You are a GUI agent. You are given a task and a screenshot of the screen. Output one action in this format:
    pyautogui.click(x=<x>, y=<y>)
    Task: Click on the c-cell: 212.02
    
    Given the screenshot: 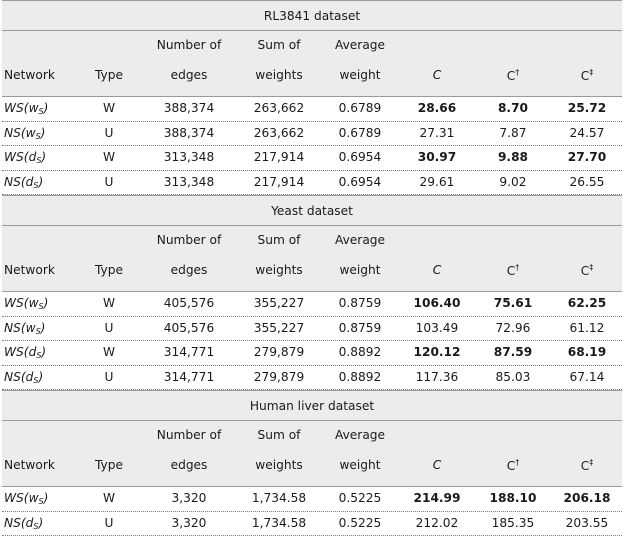 What is the action you would take?
    pyautogui.click(x=437, y=523)
    